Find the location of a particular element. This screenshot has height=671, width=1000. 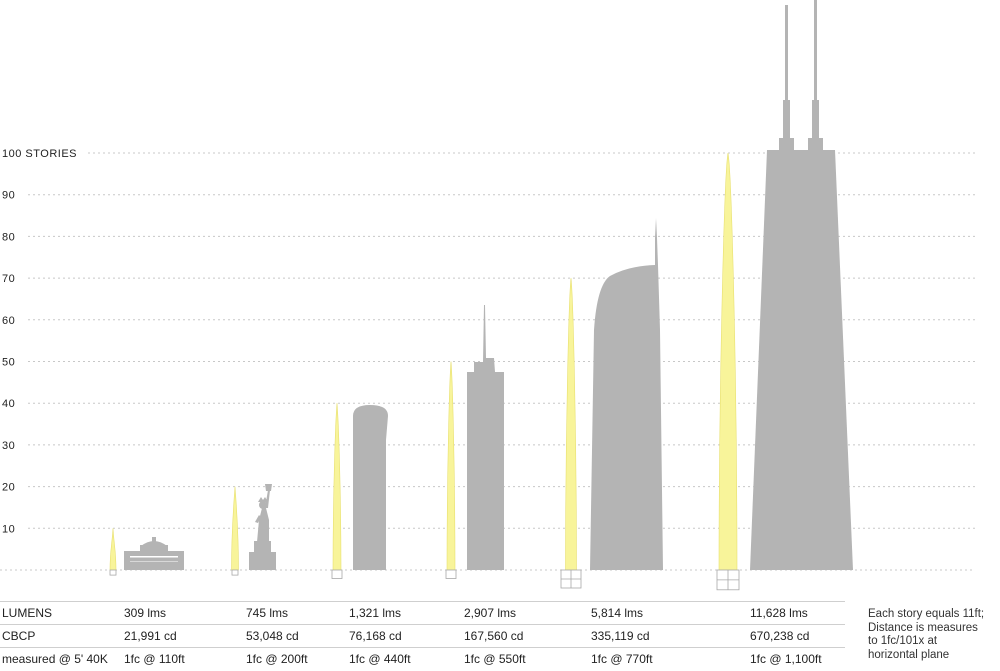

y-axis-tick-labels: 10 20 30 40 50 60 70 80 90 100 STORIES is located at coordinates (39, 341).